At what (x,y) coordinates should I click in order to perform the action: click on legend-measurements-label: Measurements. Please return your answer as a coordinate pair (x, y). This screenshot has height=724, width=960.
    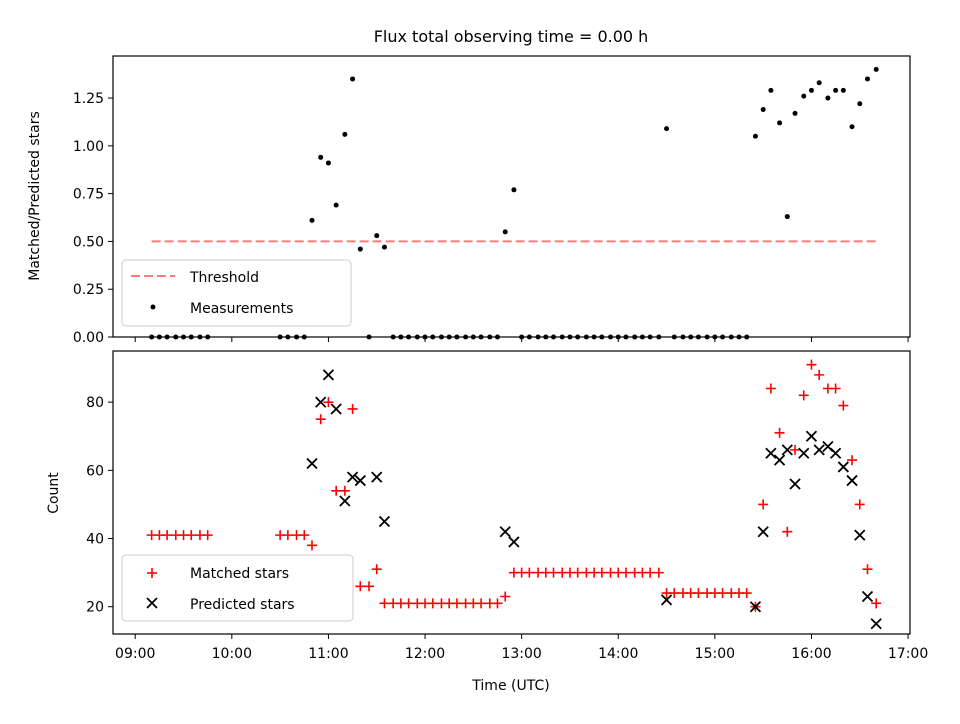
    Looking at the image, I should click on (241, 309).